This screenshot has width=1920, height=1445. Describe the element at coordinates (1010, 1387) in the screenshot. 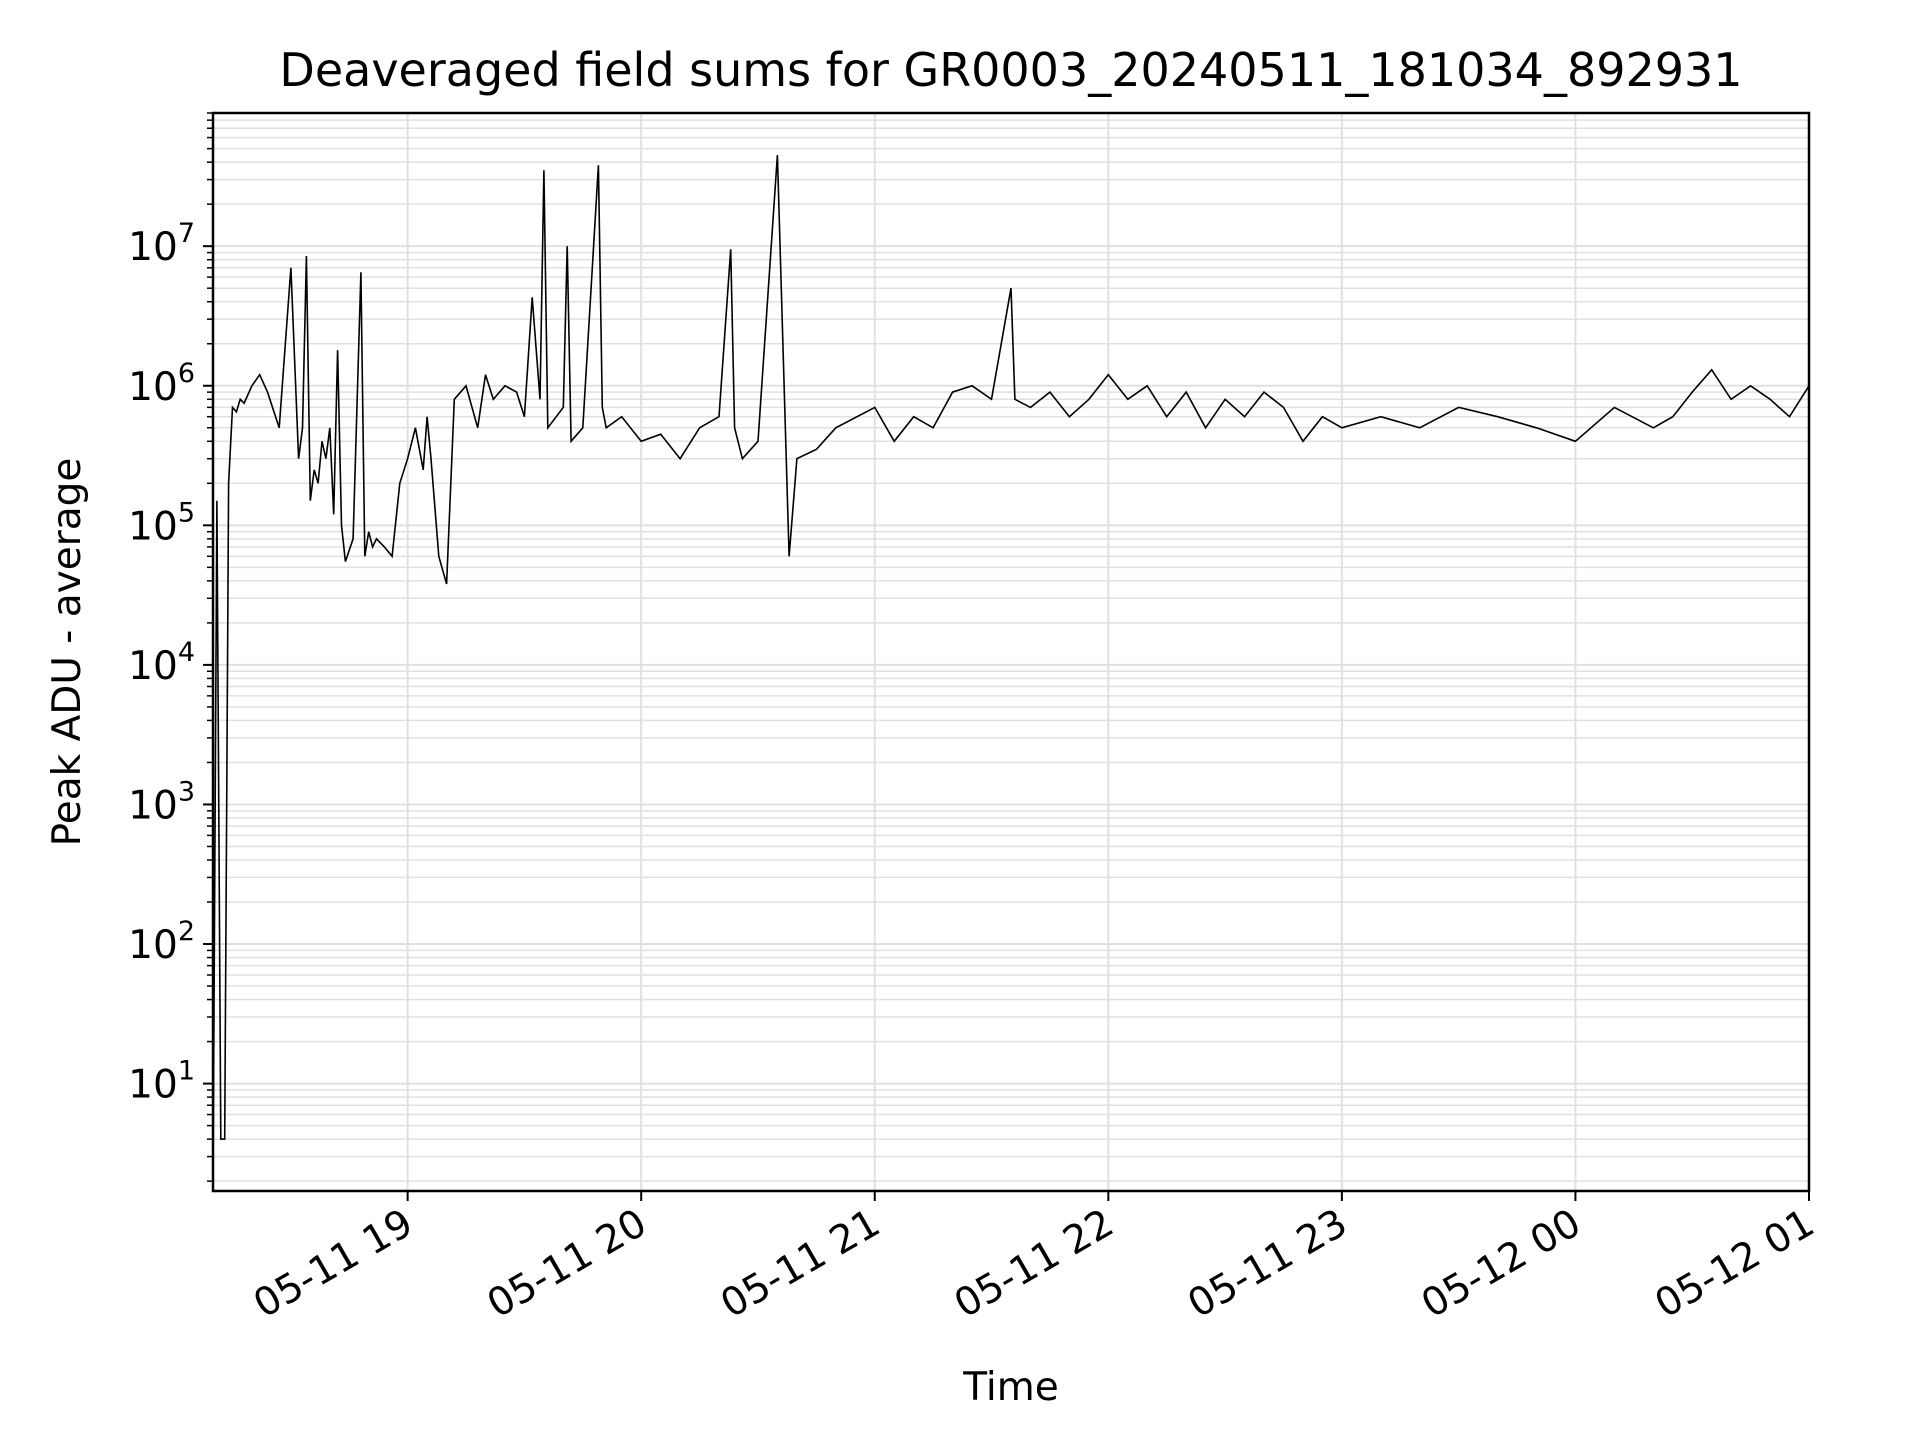

I see `x-axis-label: Time` at that location.